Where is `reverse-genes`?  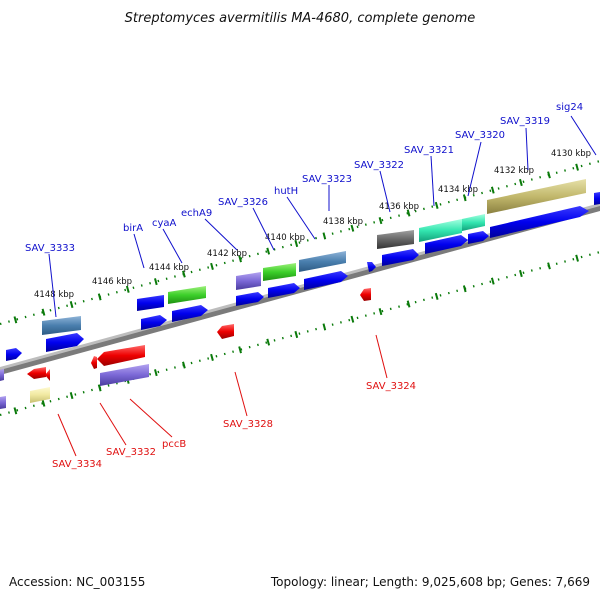 reverse-genes is located at coordinates (185, 348).